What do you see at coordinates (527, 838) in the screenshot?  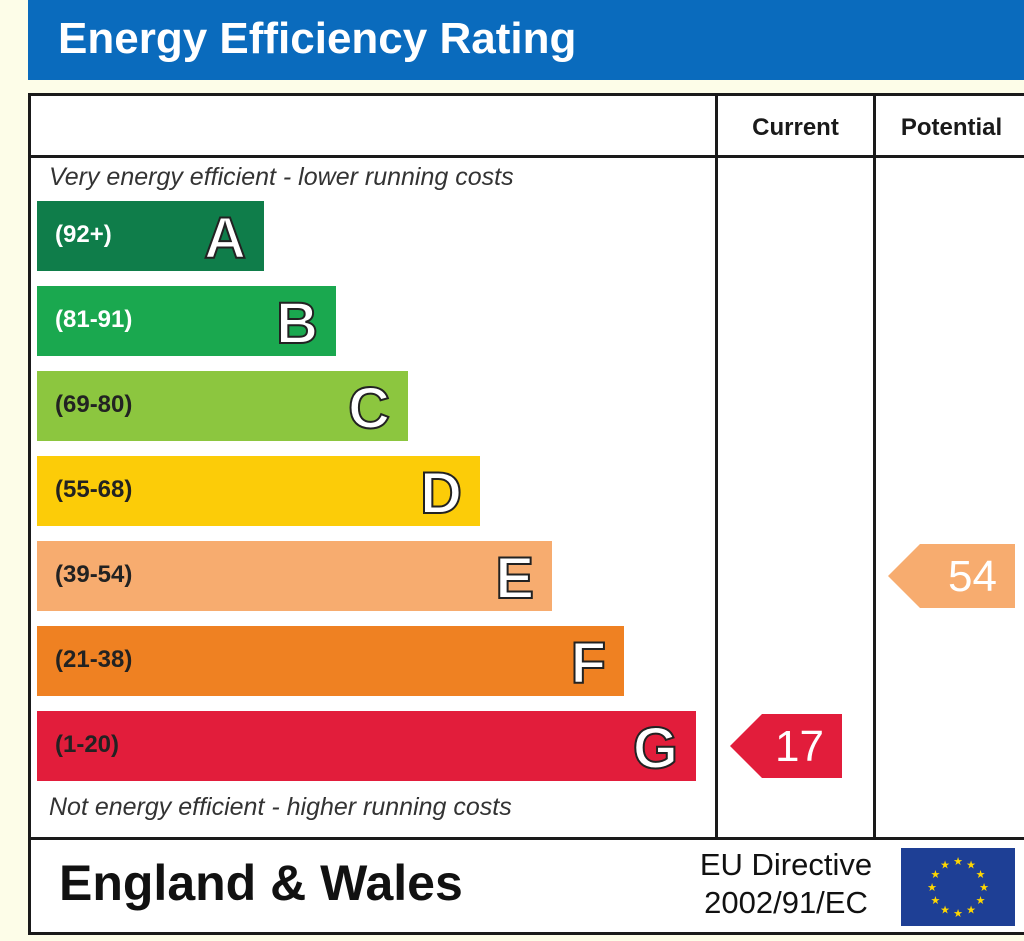 I see `footer-divider` at bounding box center [527, 838].